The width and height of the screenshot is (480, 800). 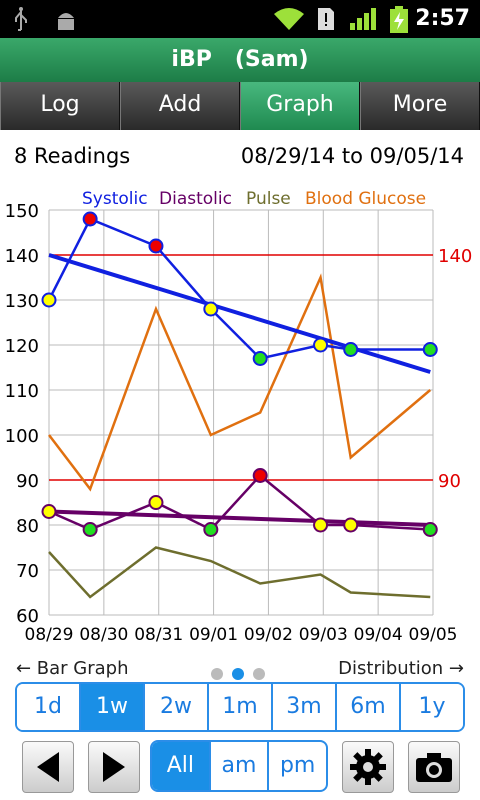 What do you see at coordinates (27, 571) in the screenshot?
I see `y-tick-label: 70` at bounding box center [27, 571].